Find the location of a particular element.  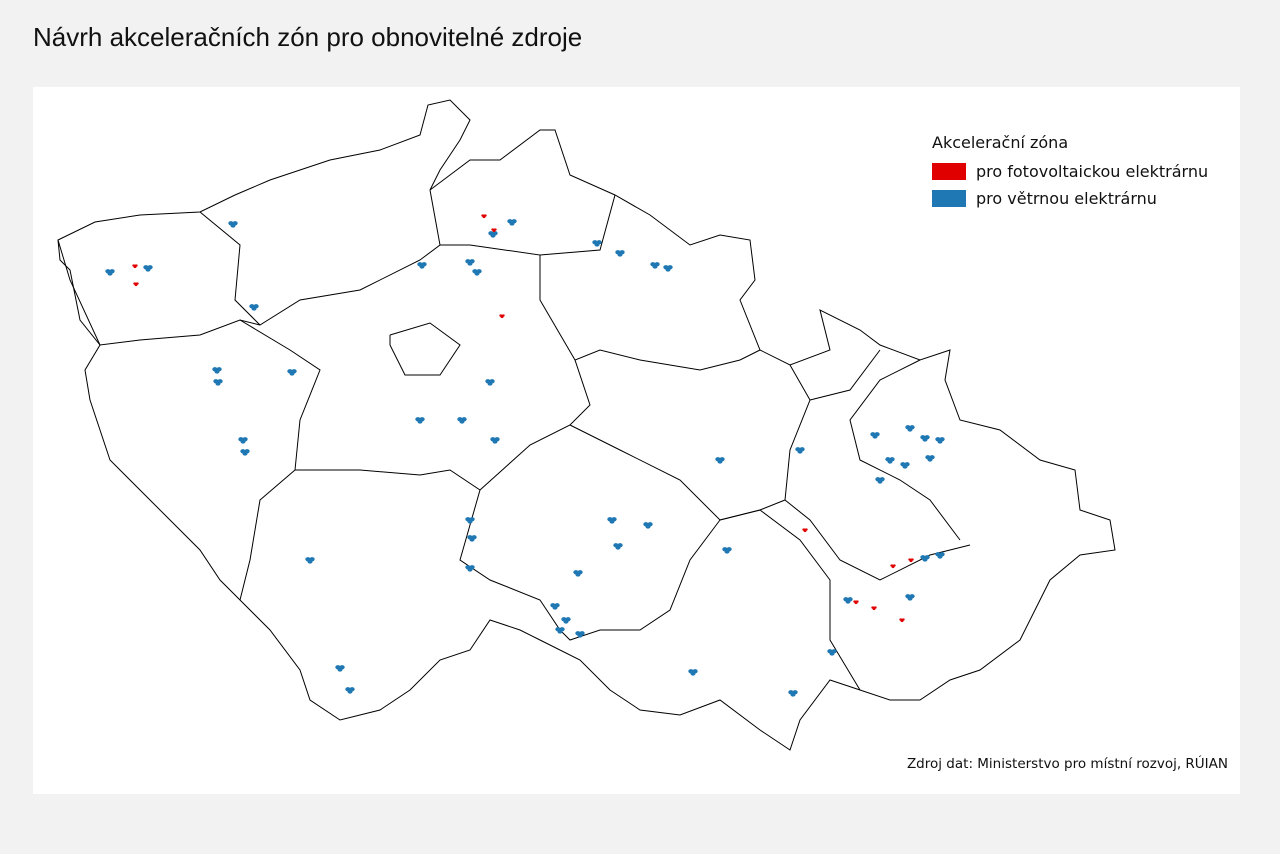

legend-item-wind: pro větrnou elektrárnu is located at coordinates (1070, 198).